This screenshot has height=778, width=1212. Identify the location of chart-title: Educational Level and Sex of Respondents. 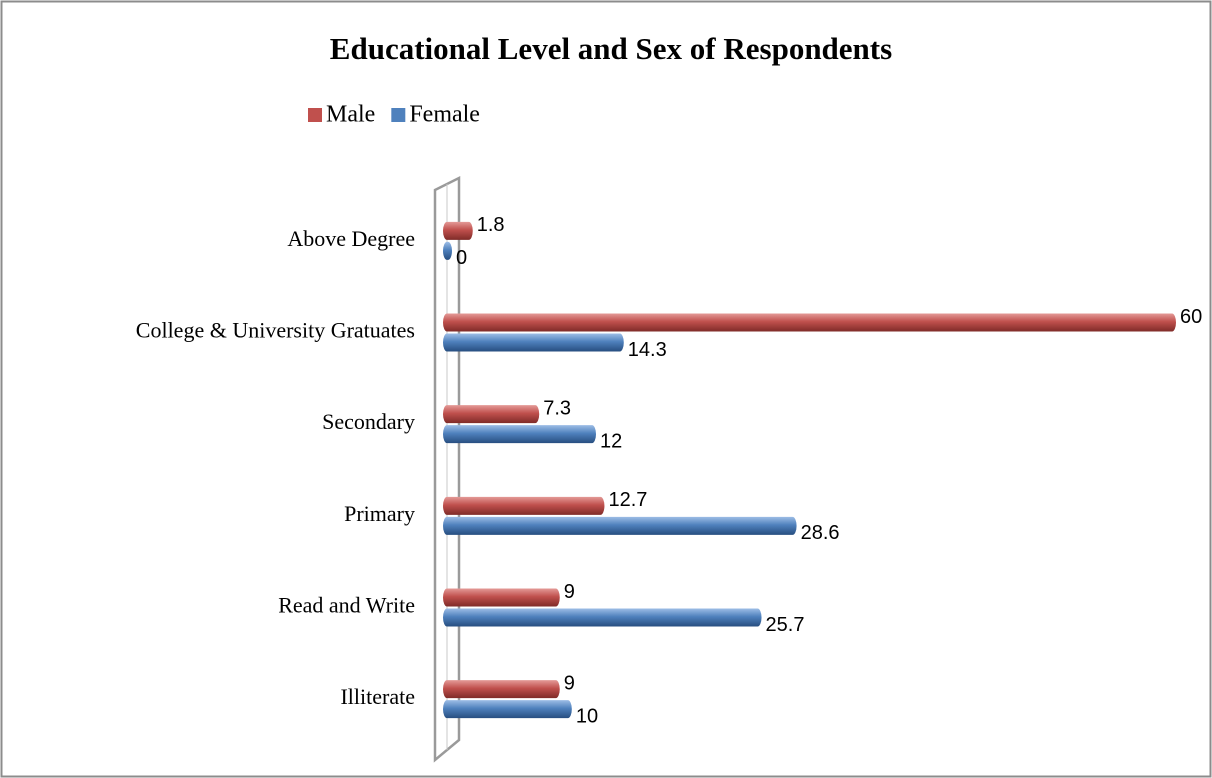
(611, 48).